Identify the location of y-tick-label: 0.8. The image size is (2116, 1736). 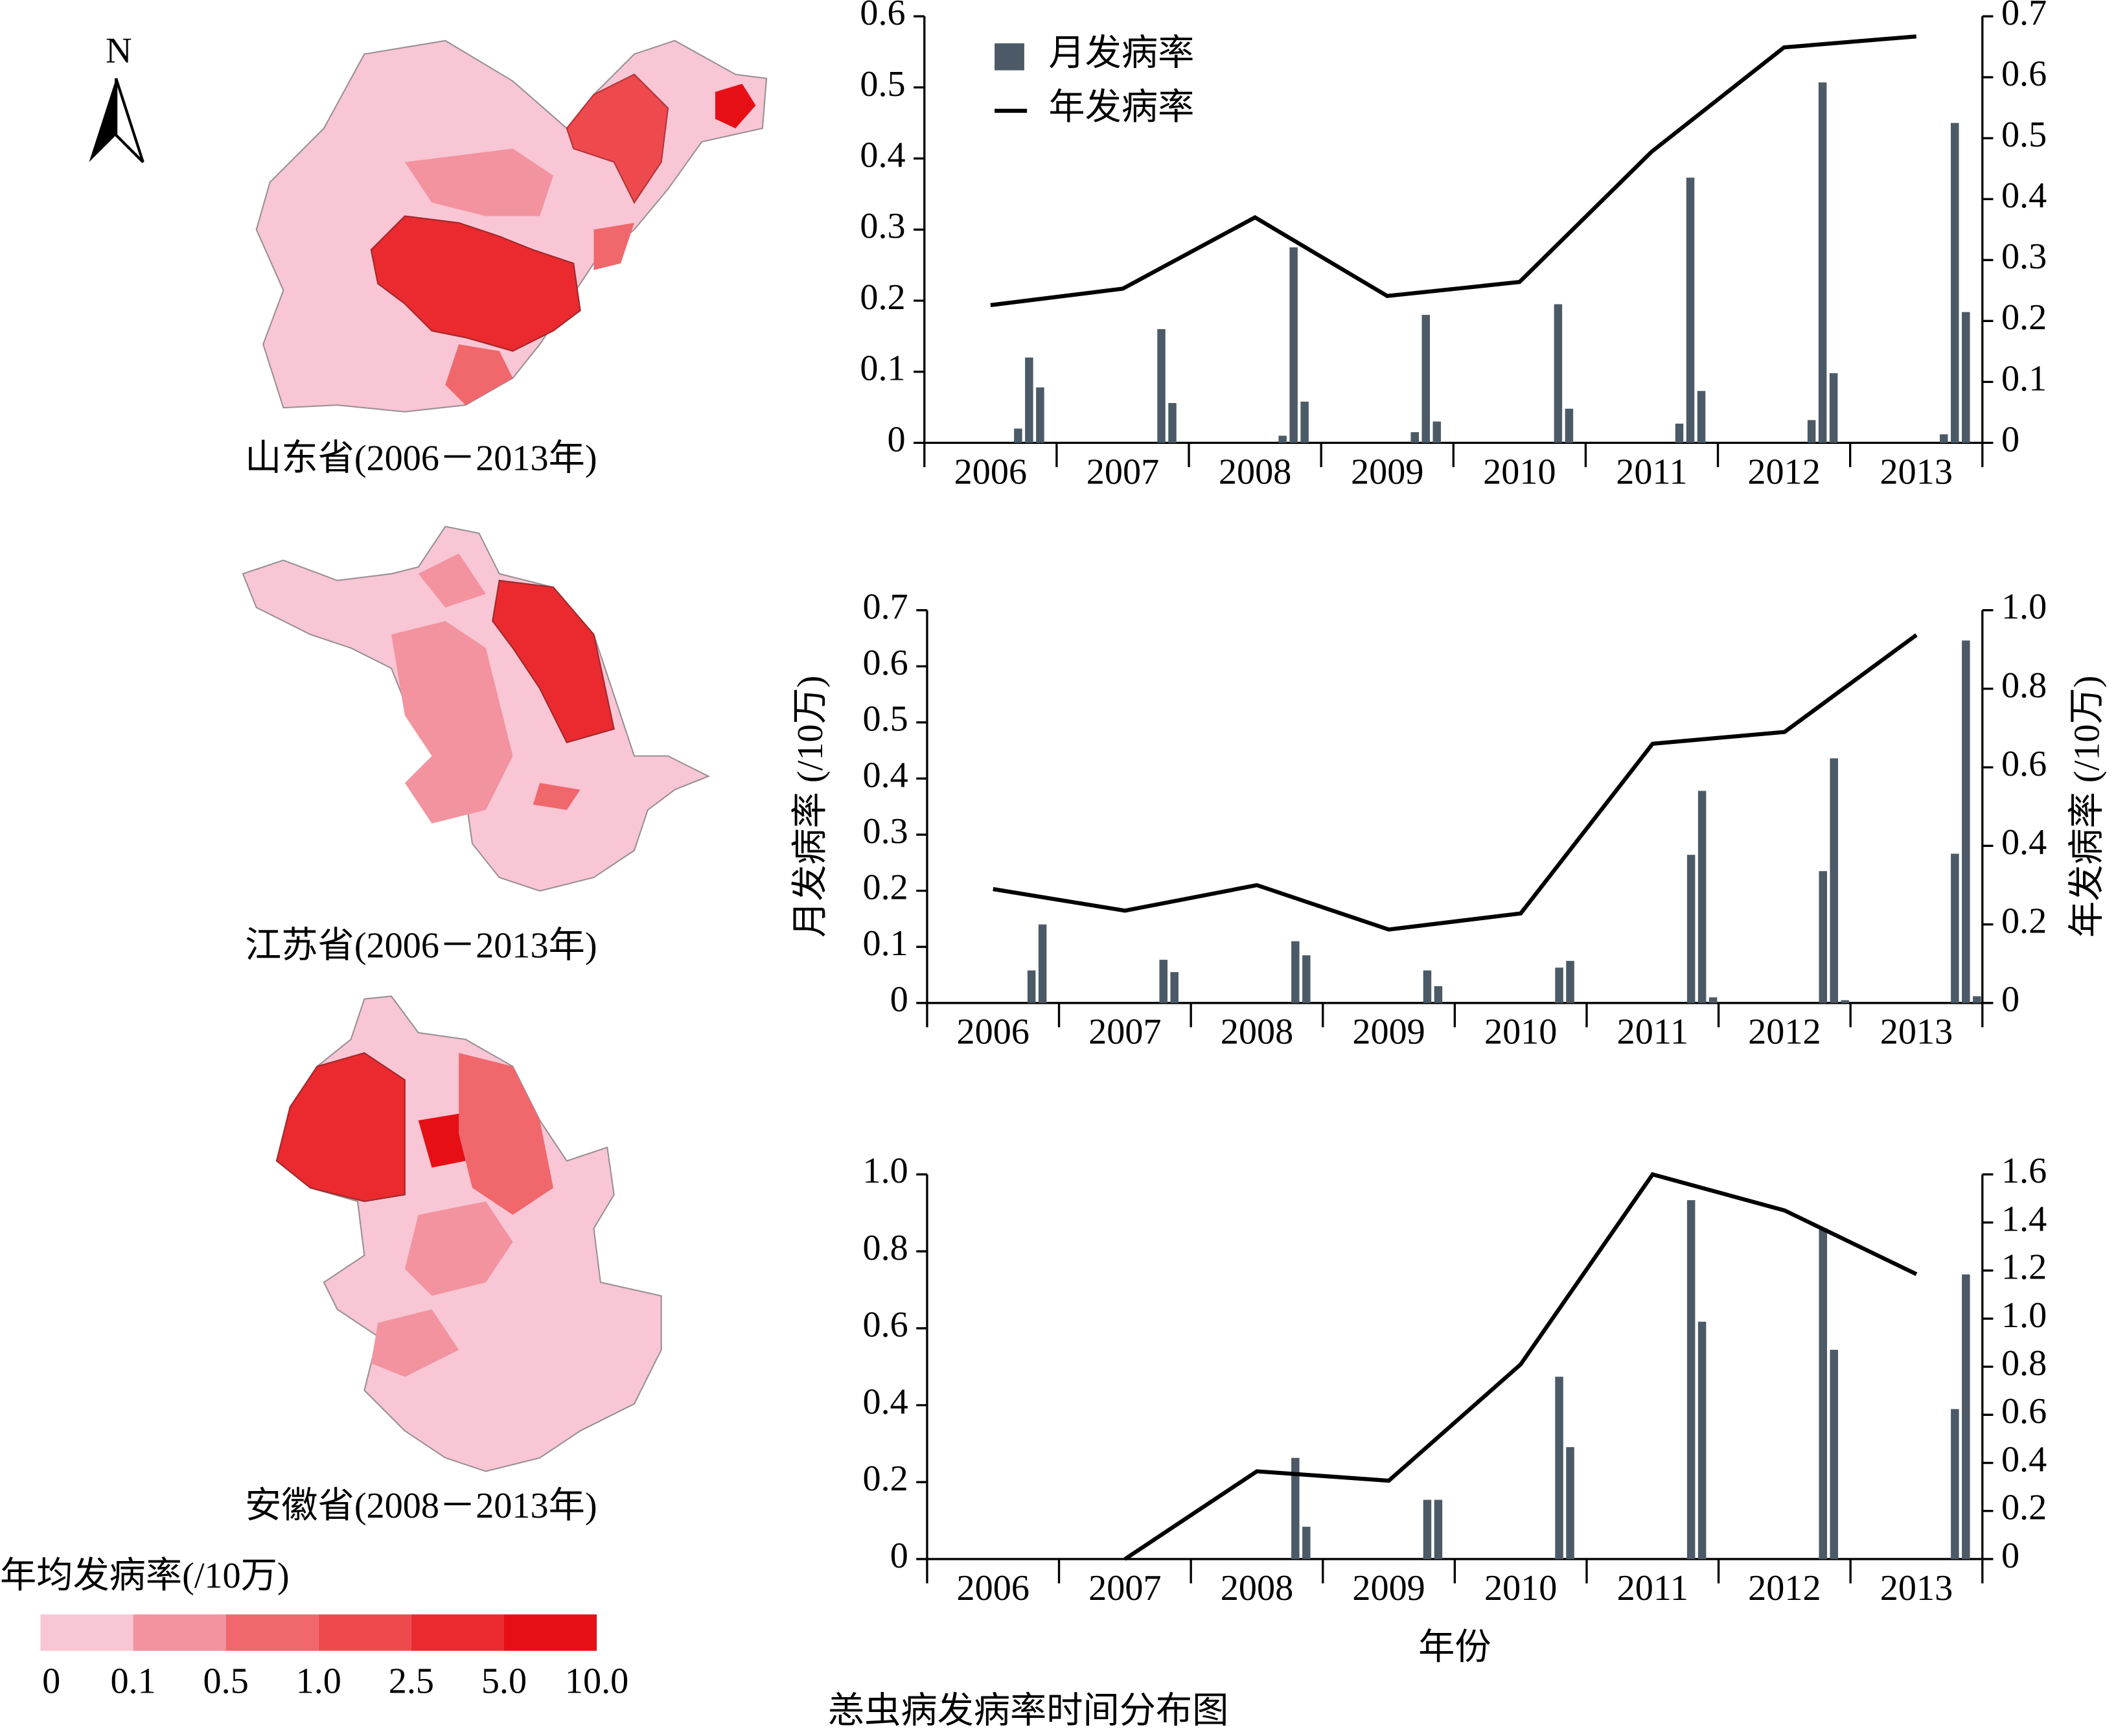
(885, 1248).